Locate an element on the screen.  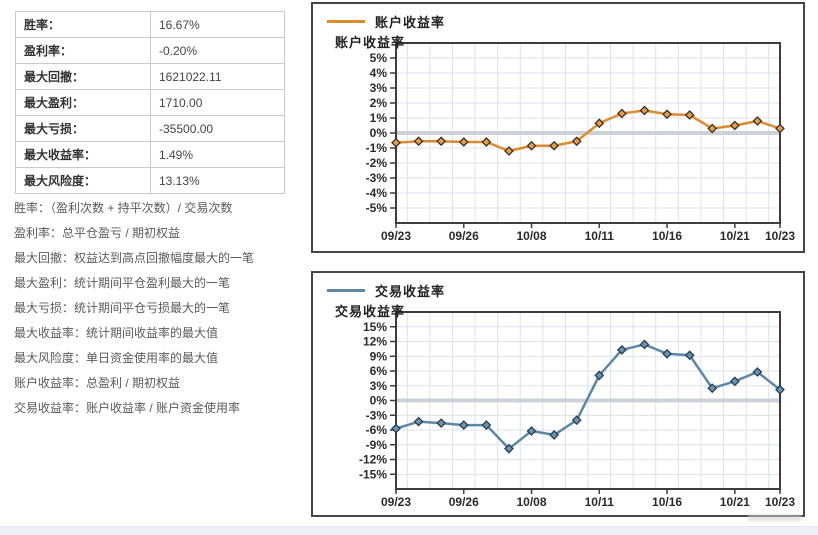
stats-row: 最大收益率： 1.49% is located at coordinates (150, 154).